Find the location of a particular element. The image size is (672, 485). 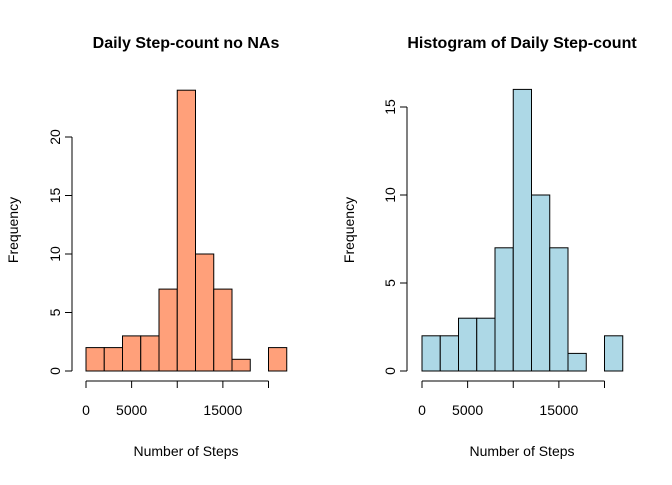

right-y-tick-label: 0 is located at coordinates (390, 371).